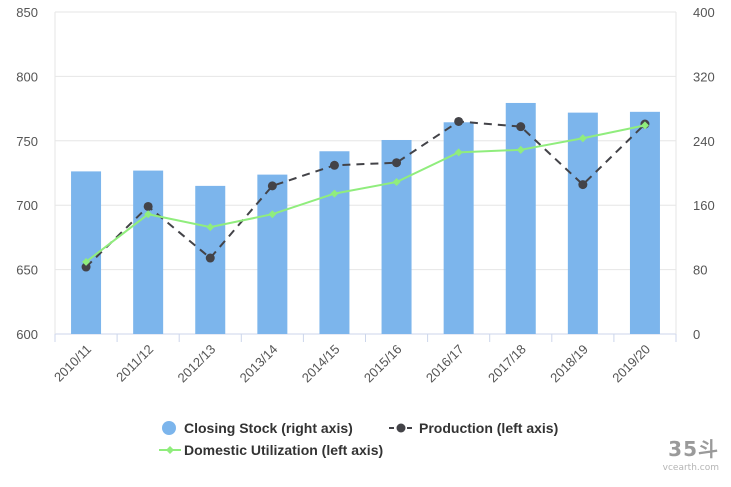 The width and height of the screenshot is (731, 487). Describe the element at coordinates (631, 364) in the screenshot. I see `x-tick-label: 2019/20` at that location.